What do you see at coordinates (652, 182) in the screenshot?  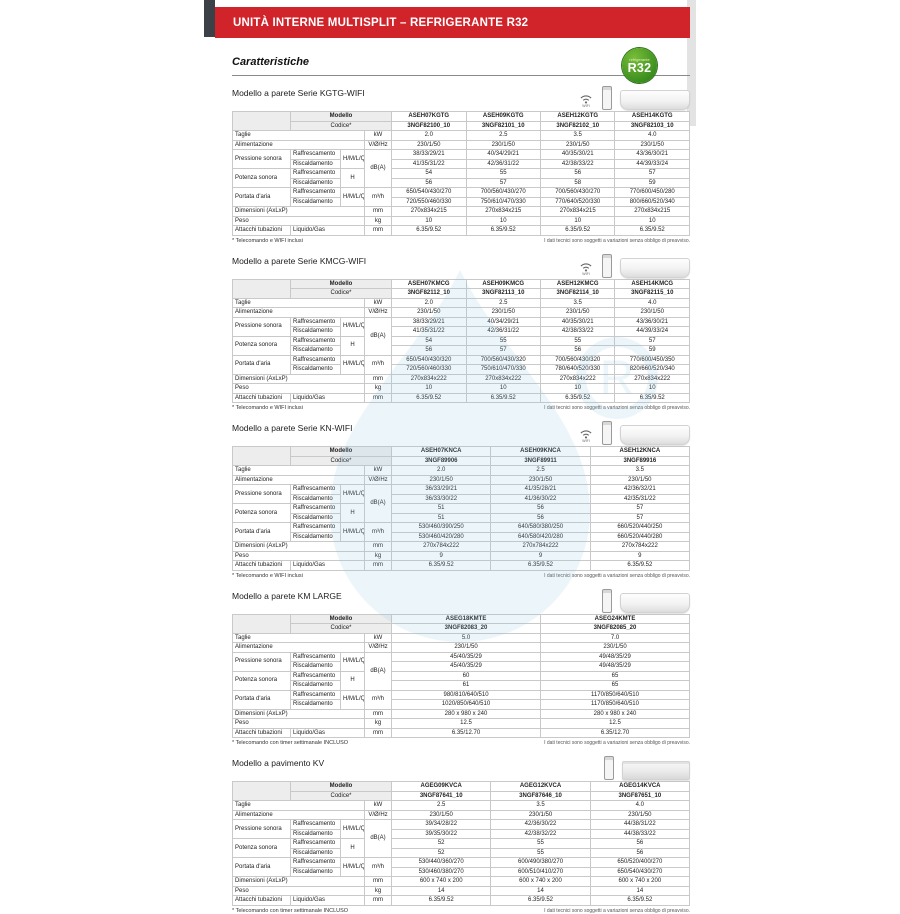 I see `value-potenza-riscaldamento: 59` at bounding box center [652, 182].